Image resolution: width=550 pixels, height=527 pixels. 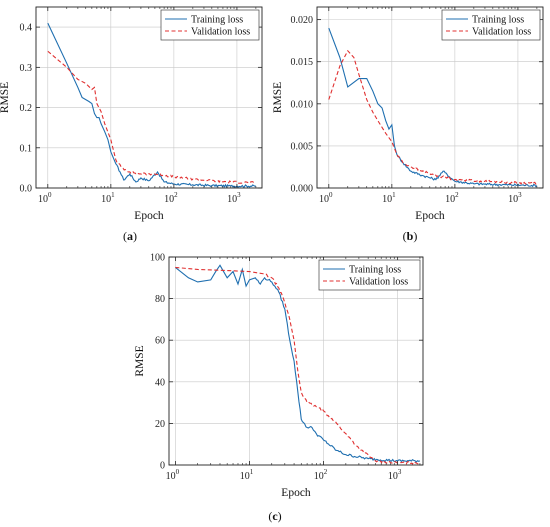 What do you see at coordinates (157, 258) in the screenshot?
I see `y-tick-label: 100` at bounding box center [157, 258].